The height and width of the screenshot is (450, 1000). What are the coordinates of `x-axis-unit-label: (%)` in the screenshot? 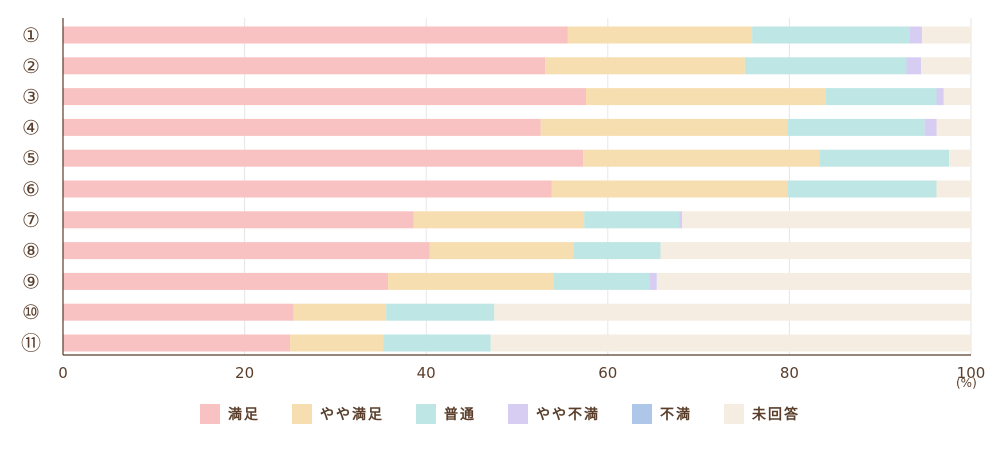 It's located at (966, 383).